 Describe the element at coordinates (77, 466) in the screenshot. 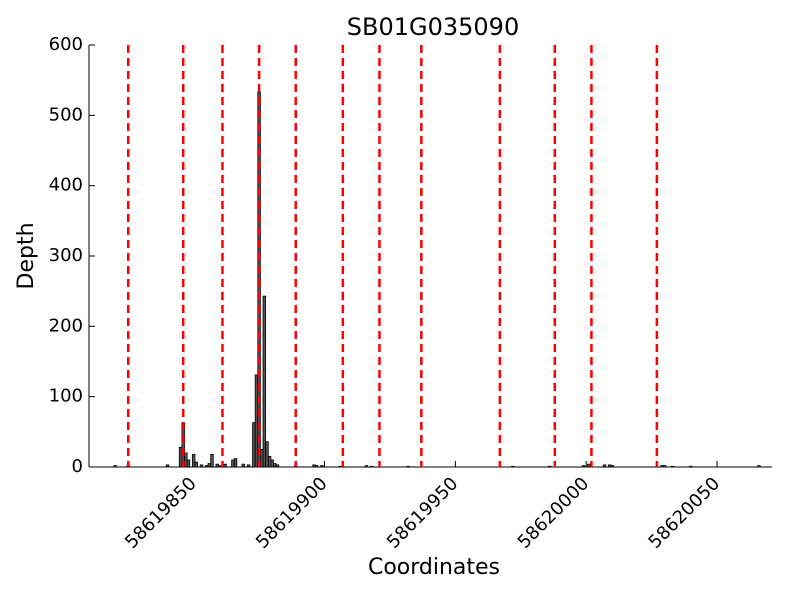

I see `y-tick-label: 0` at that location.